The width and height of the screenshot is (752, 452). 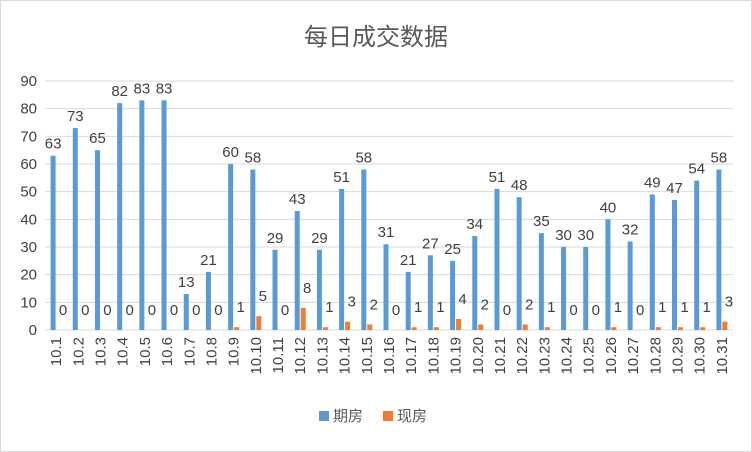 What do you see at coordinates (263, 296) in the screenshot?
I see `data-label: 5` at bounding box center [263, 296].